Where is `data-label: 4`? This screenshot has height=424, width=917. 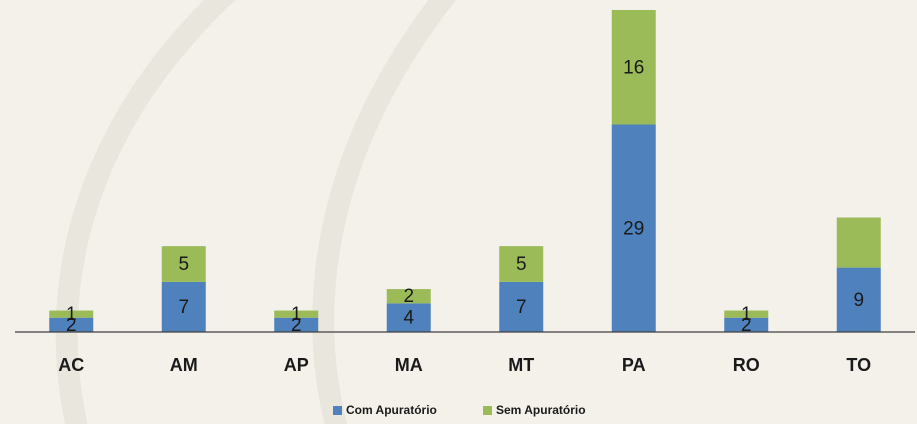
data-label: 4 is located at coordinates (408, 318).